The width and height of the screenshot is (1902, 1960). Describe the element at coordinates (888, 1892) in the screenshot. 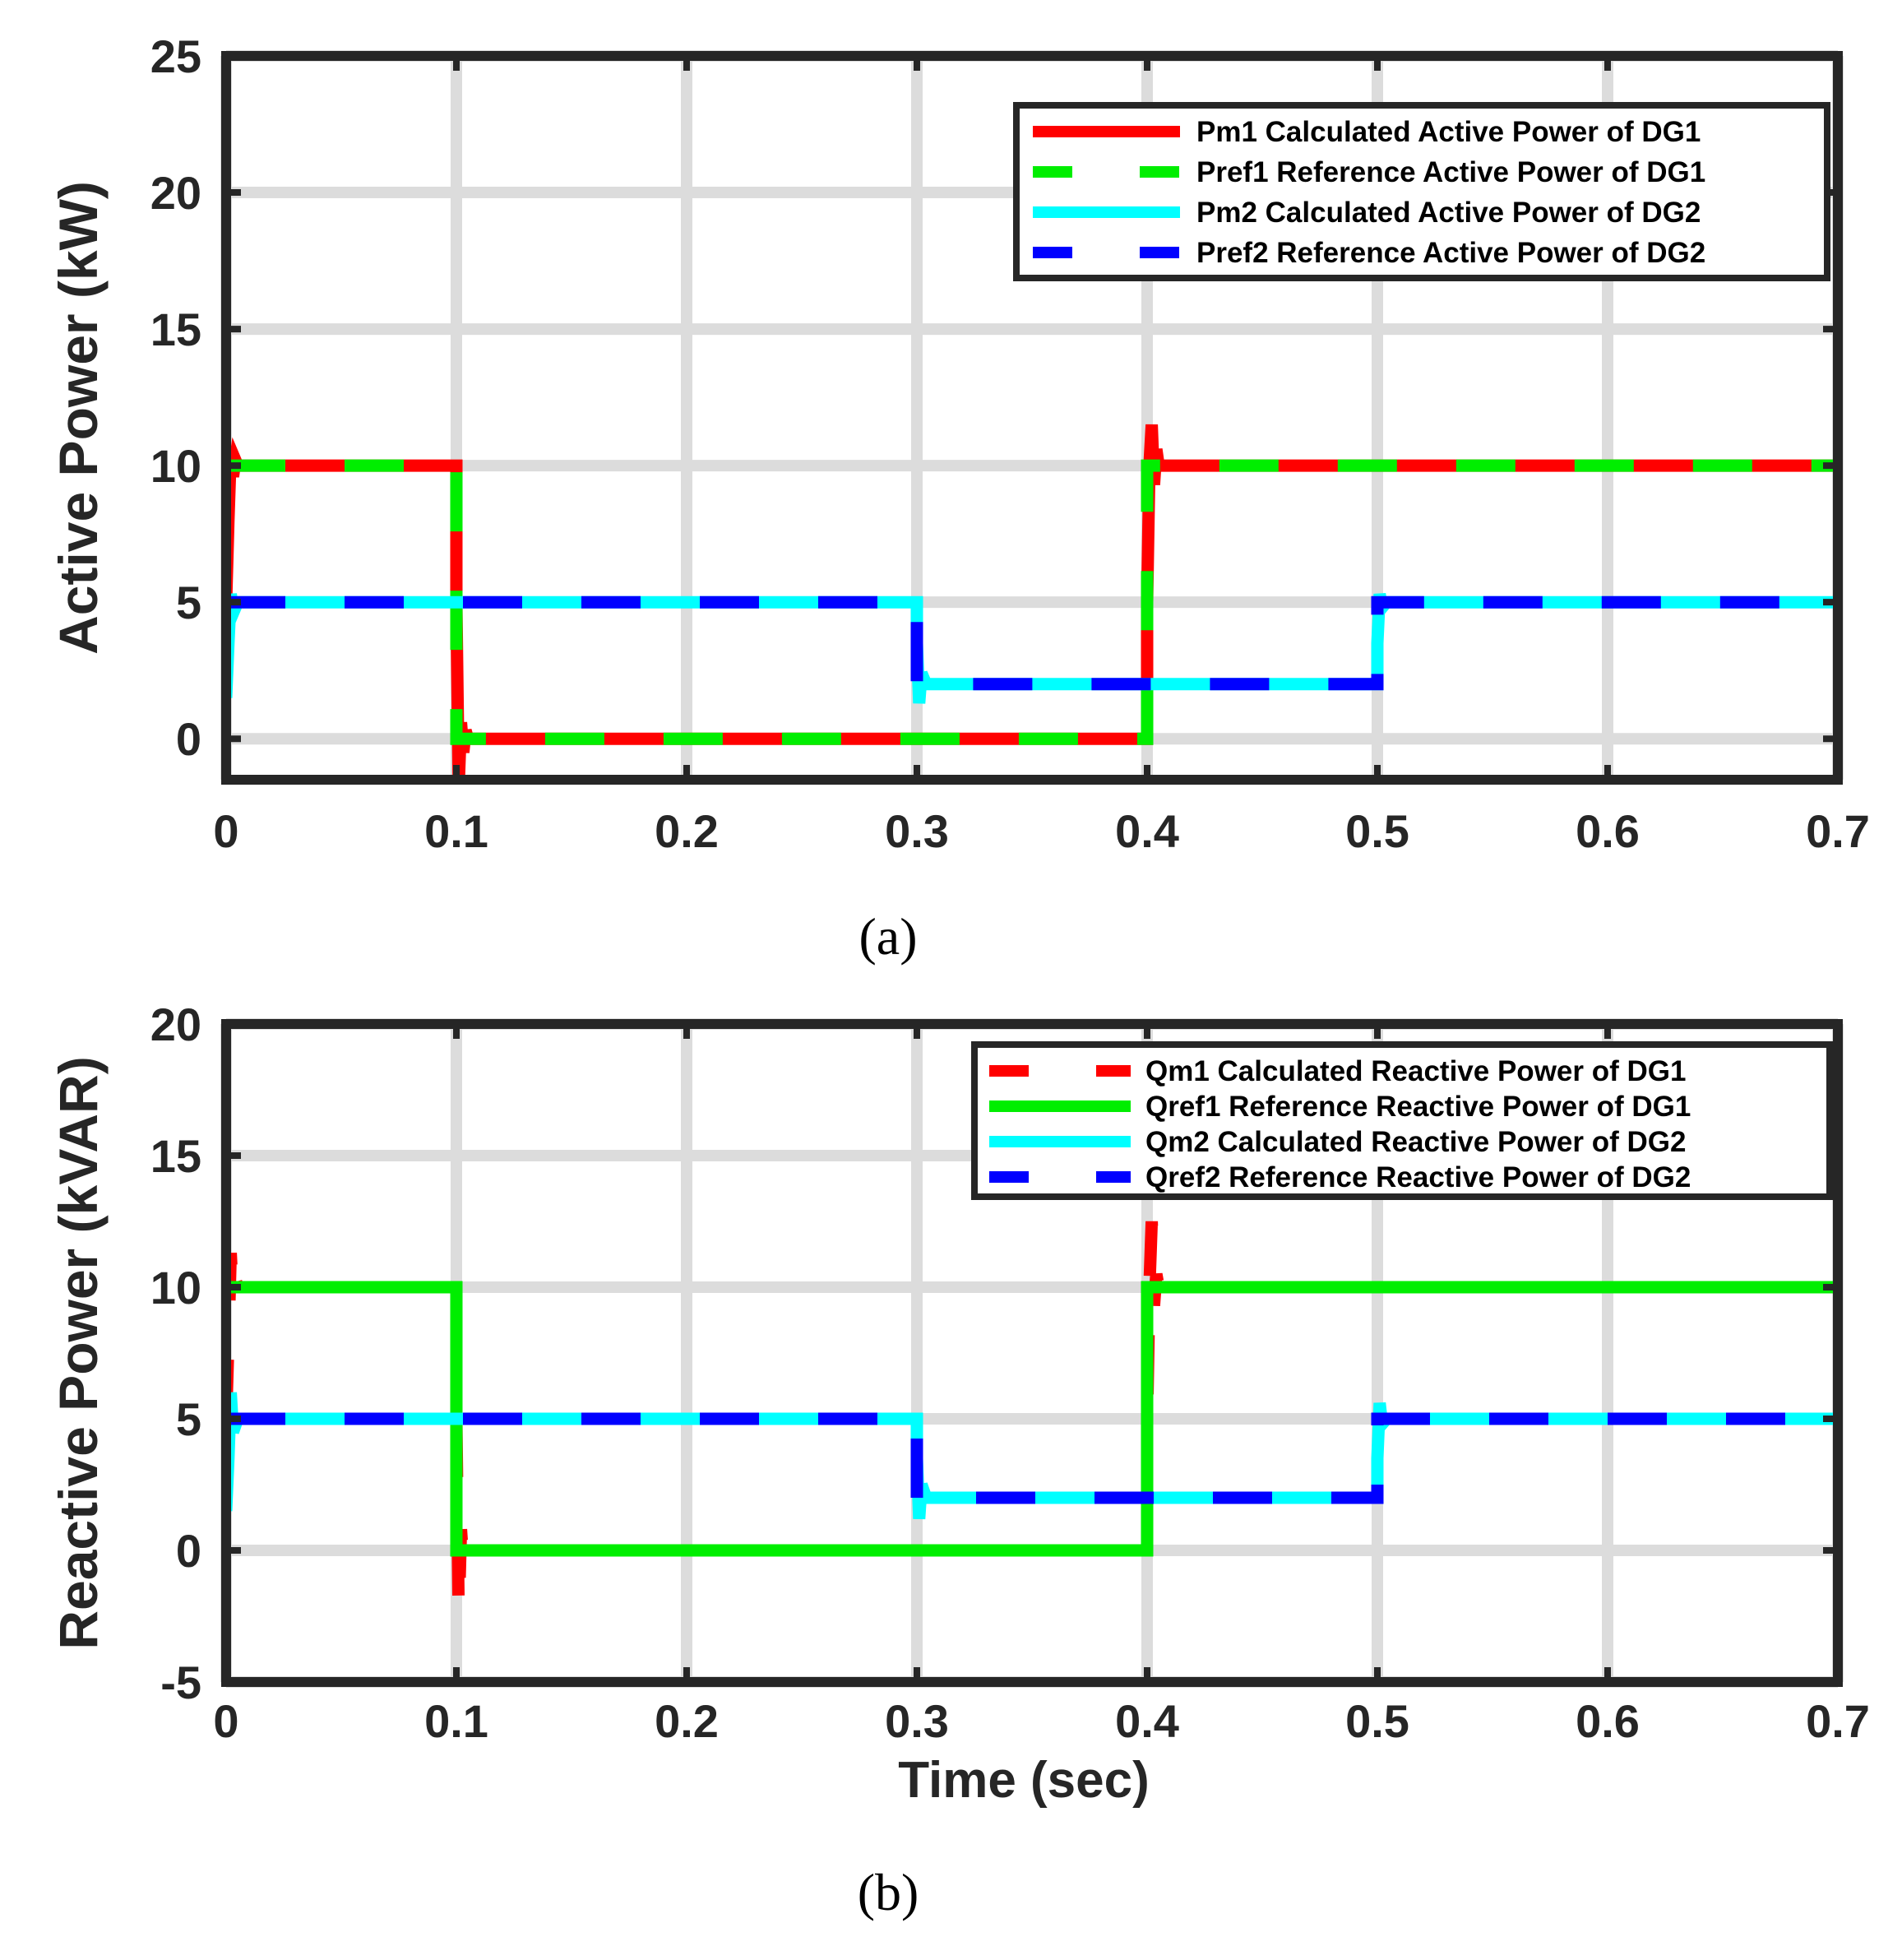

I see `panel-caption: (b)` at that location.